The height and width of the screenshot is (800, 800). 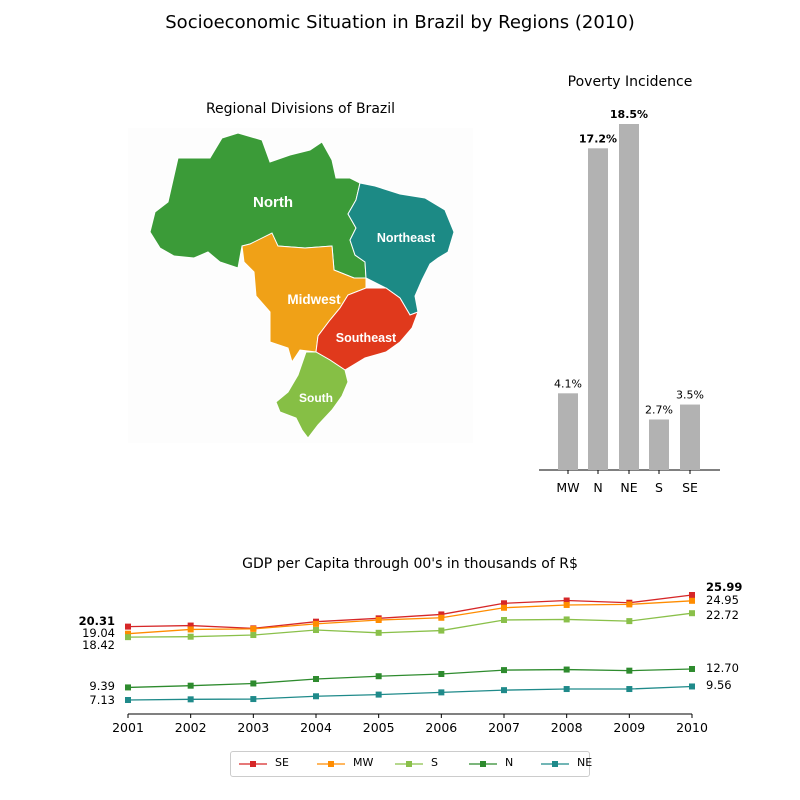 What do you see at coordinates (273, 202) in the screenshot?
I see `label-north: North` at bounding box center [273, 202].